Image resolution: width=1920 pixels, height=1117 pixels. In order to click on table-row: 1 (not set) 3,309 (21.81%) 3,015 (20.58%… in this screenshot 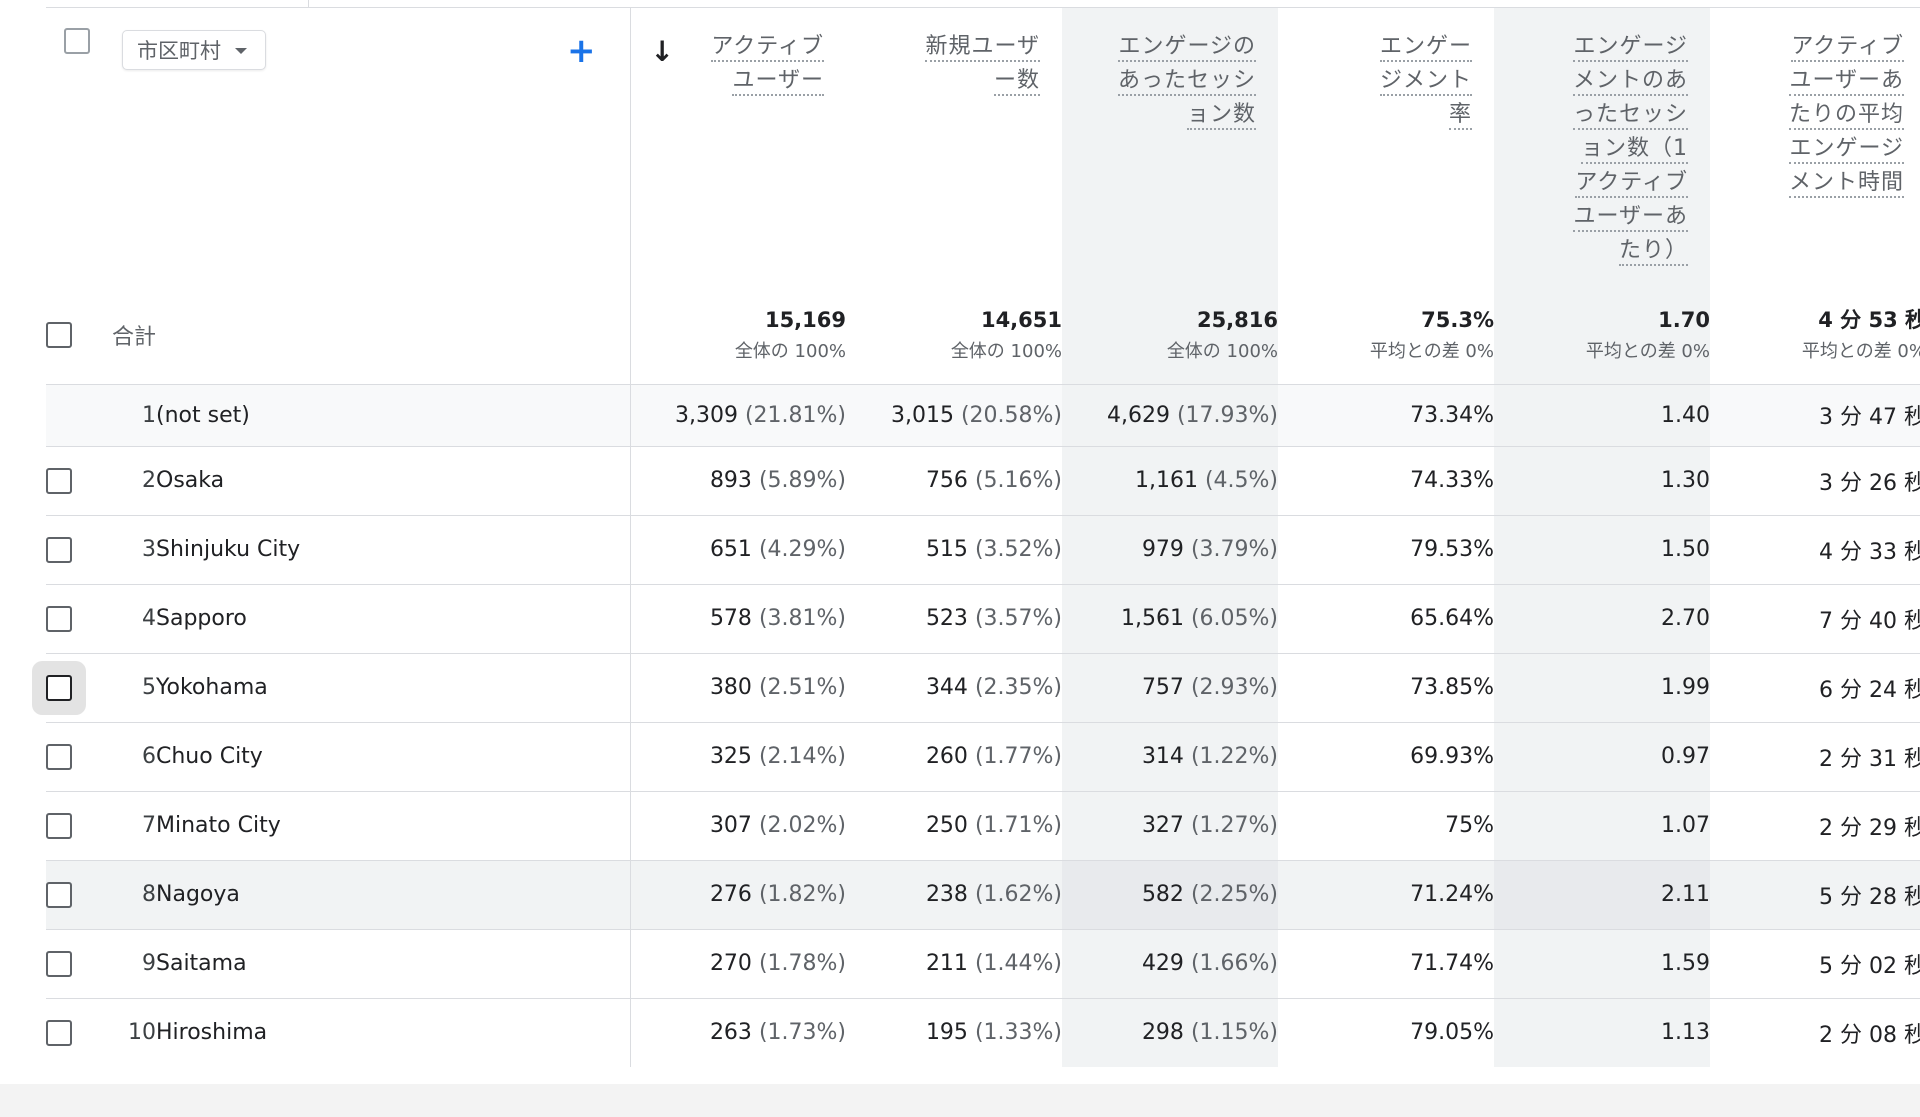, I will do `click(983, 415)`.